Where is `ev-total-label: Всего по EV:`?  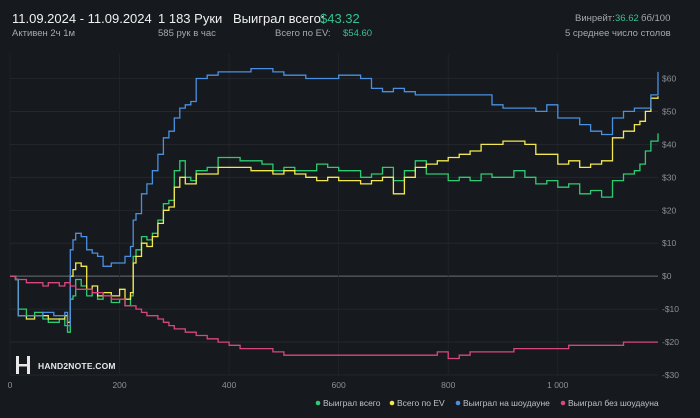 ev-total-label: Всего по EV: is located at coordinates (303, 33).